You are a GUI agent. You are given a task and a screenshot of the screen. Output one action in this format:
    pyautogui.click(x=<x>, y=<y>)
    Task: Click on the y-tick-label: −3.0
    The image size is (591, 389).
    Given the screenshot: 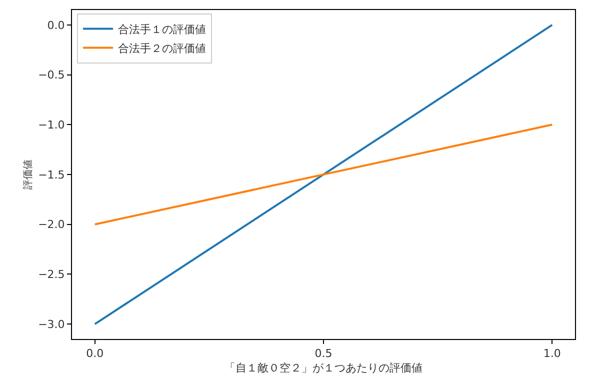 What is the action you would take?
    pyautogui.click(x=51, y=324)
    